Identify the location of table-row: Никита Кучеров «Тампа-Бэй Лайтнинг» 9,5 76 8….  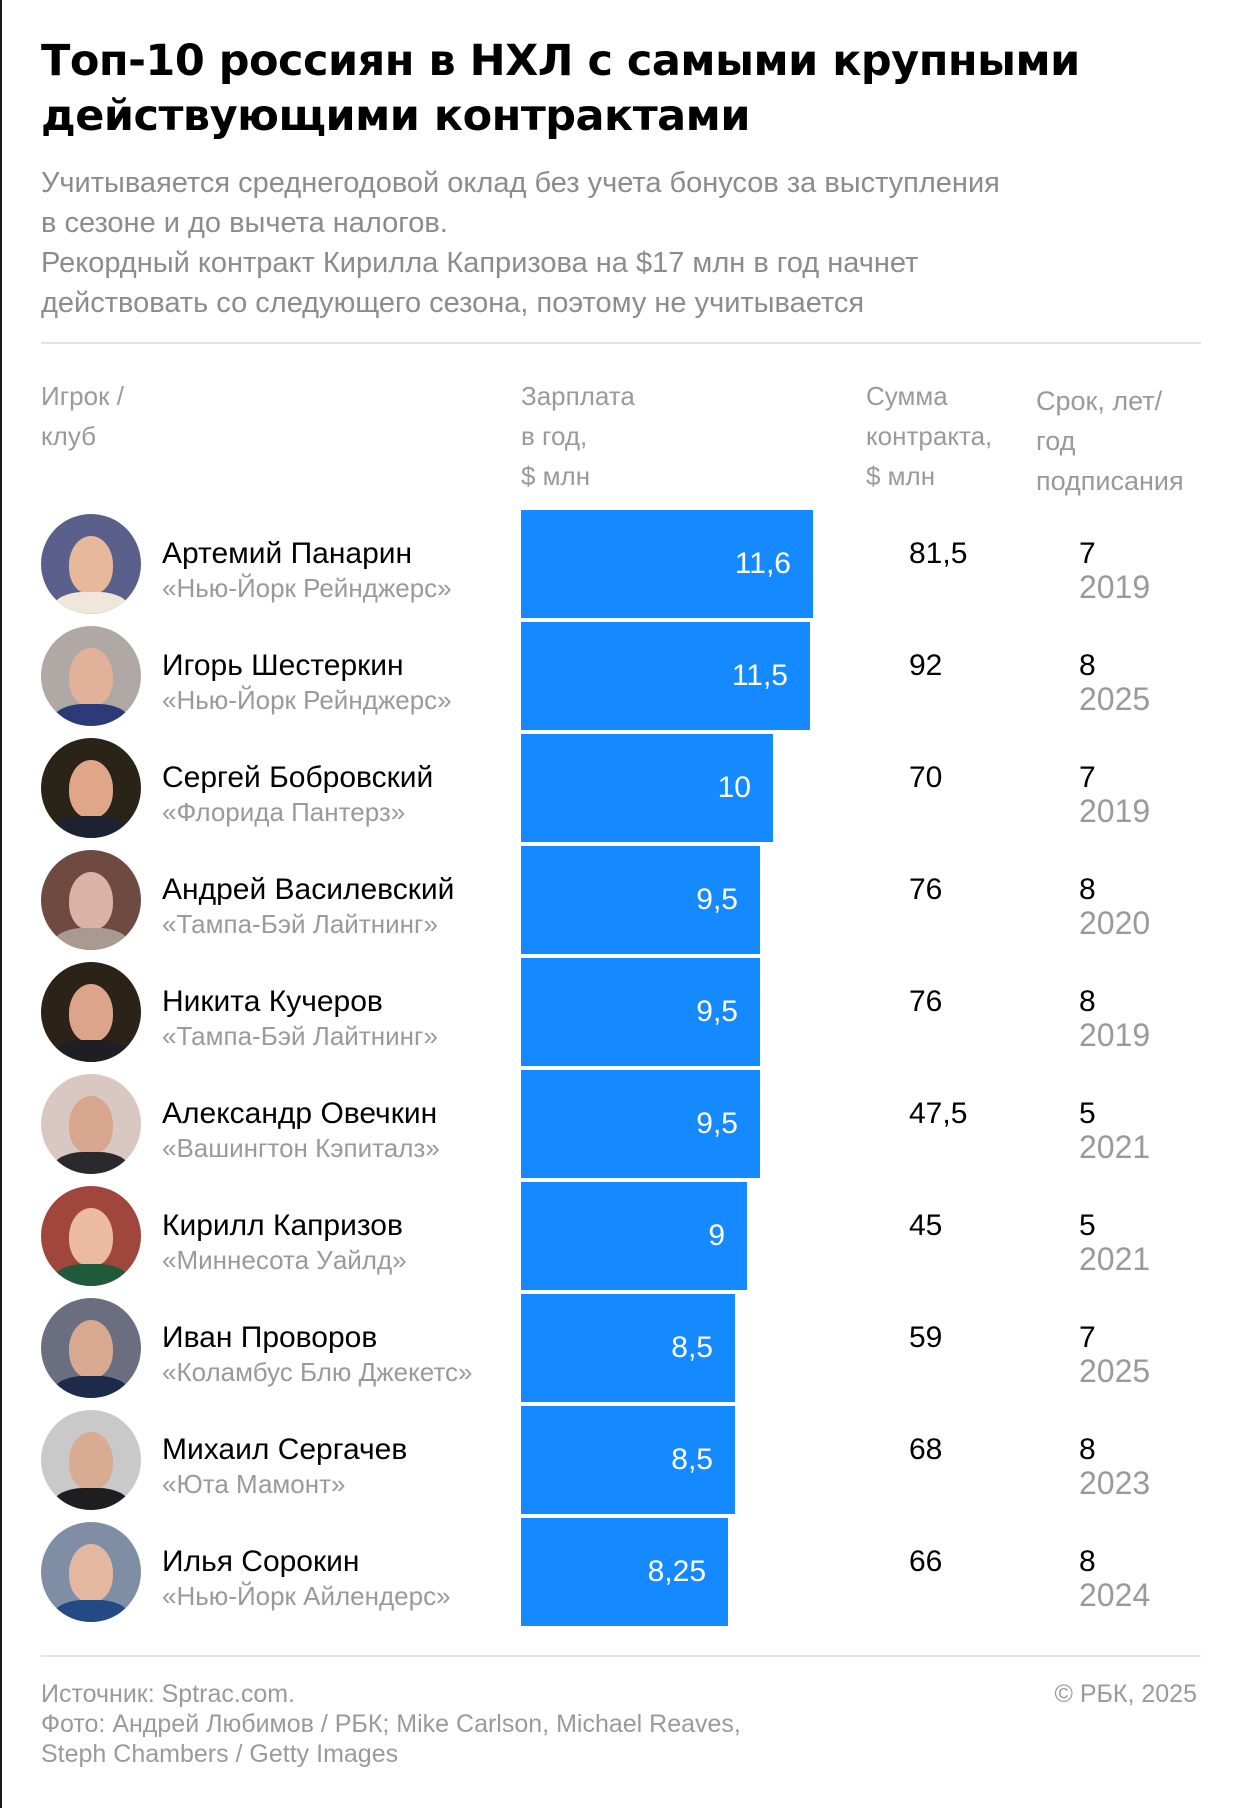
(621, 1012).